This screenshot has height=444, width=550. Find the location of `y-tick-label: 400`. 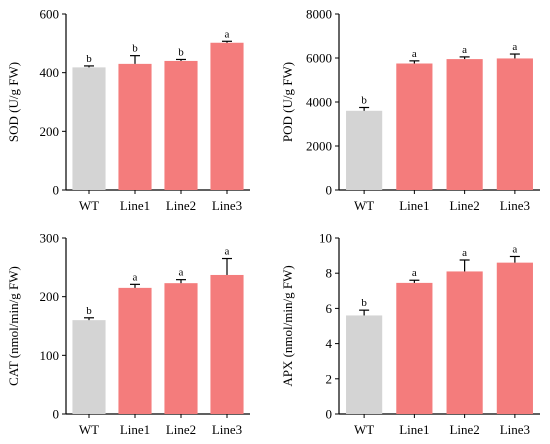

y-tick-label: 400 is located at coordinates (50, 72).